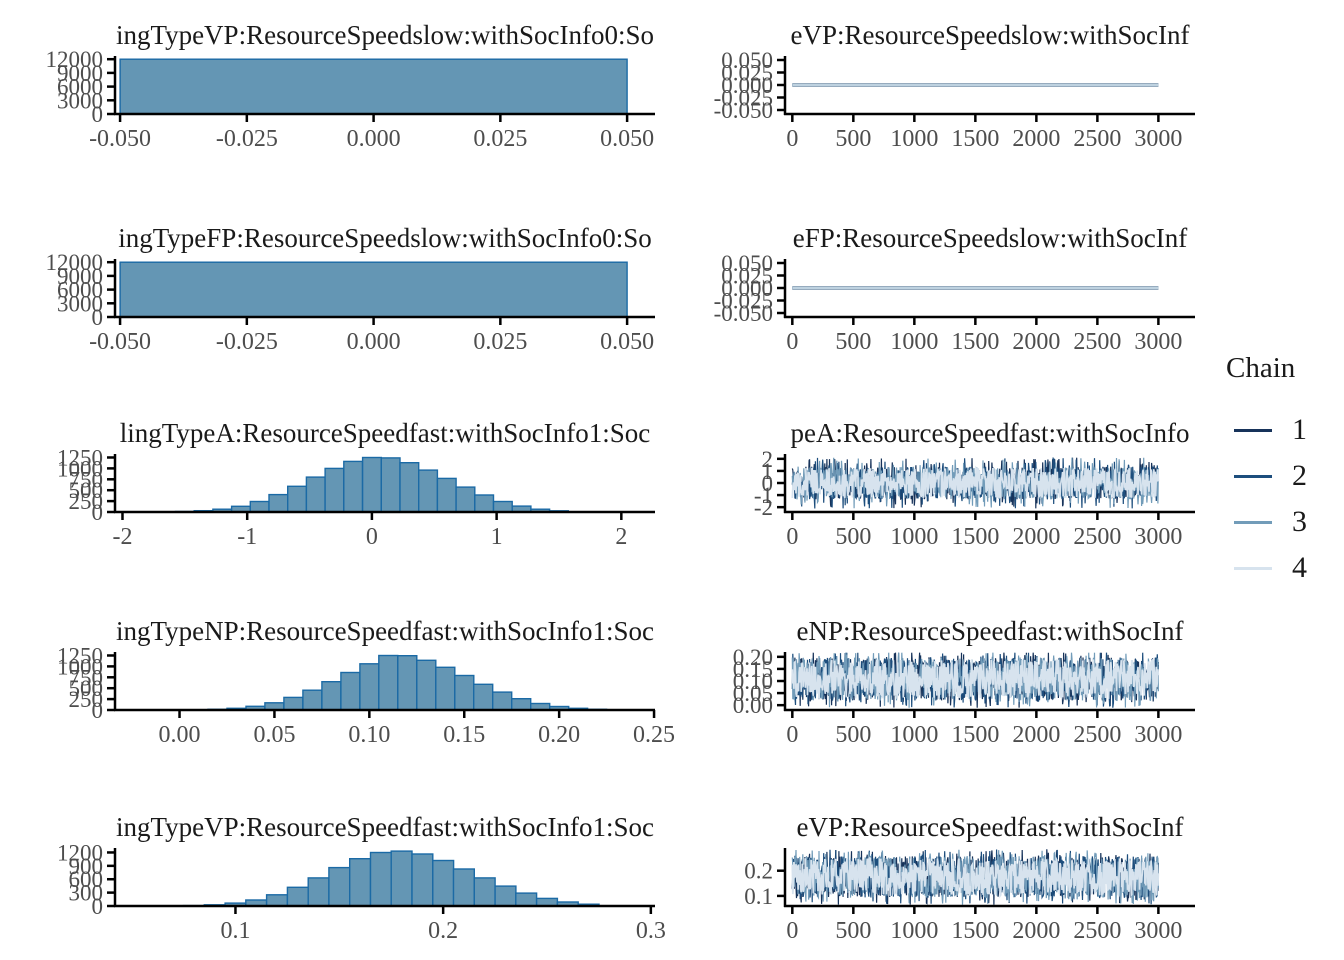 This screenshot has width=1344, height=960. I want to click on trace-title-row3: peA:ResourceSpeedfast:withSocInfo, so click(990, 433).